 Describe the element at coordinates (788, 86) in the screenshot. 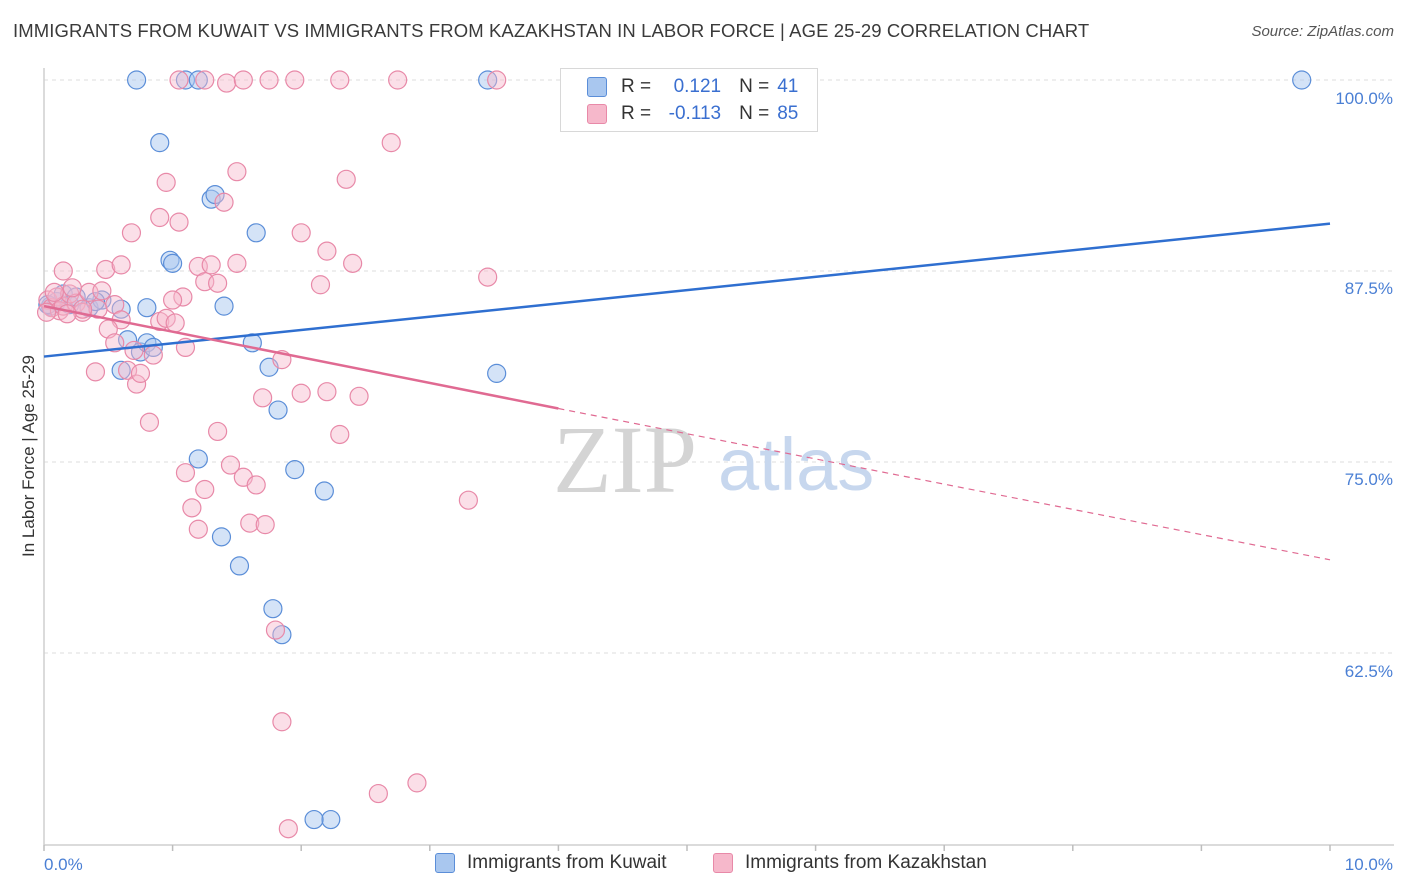

I see `legend-n-value: 41` at that location.